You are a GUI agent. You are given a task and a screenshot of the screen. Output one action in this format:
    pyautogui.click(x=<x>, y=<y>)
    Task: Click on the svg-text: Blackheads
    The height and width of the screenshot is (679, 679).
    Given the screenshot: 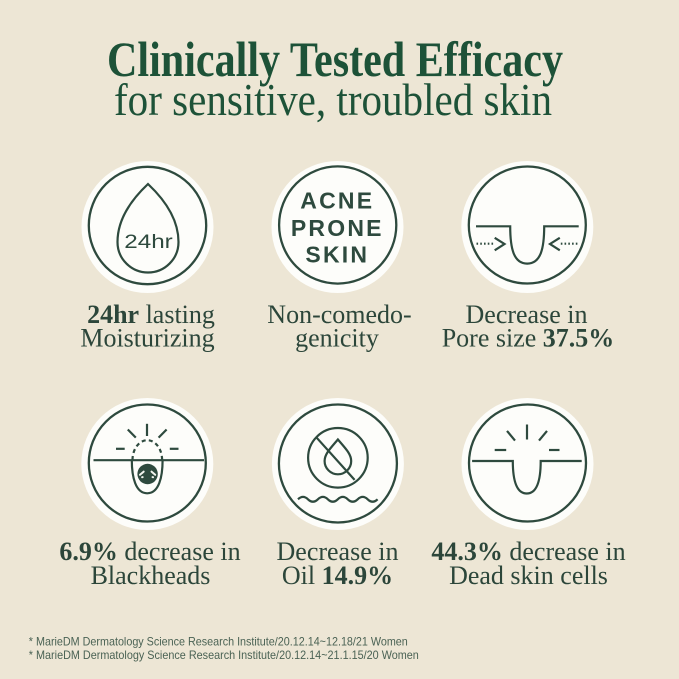 What is the action you would take?
    pyautogui.click(x=151, y=575)
    